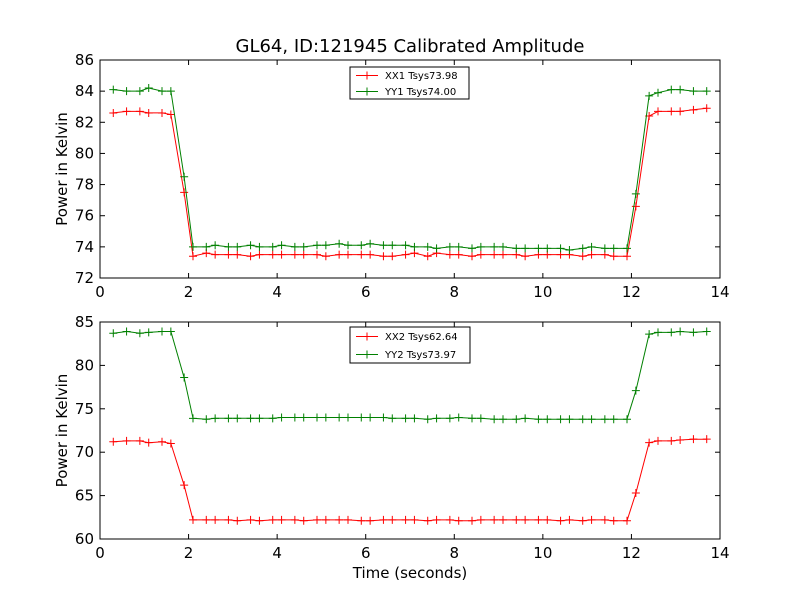 The width and height of the screenshot is (800, 600). I want to click on legend-label: YY2 Tsys73.97, so click(420, 355).